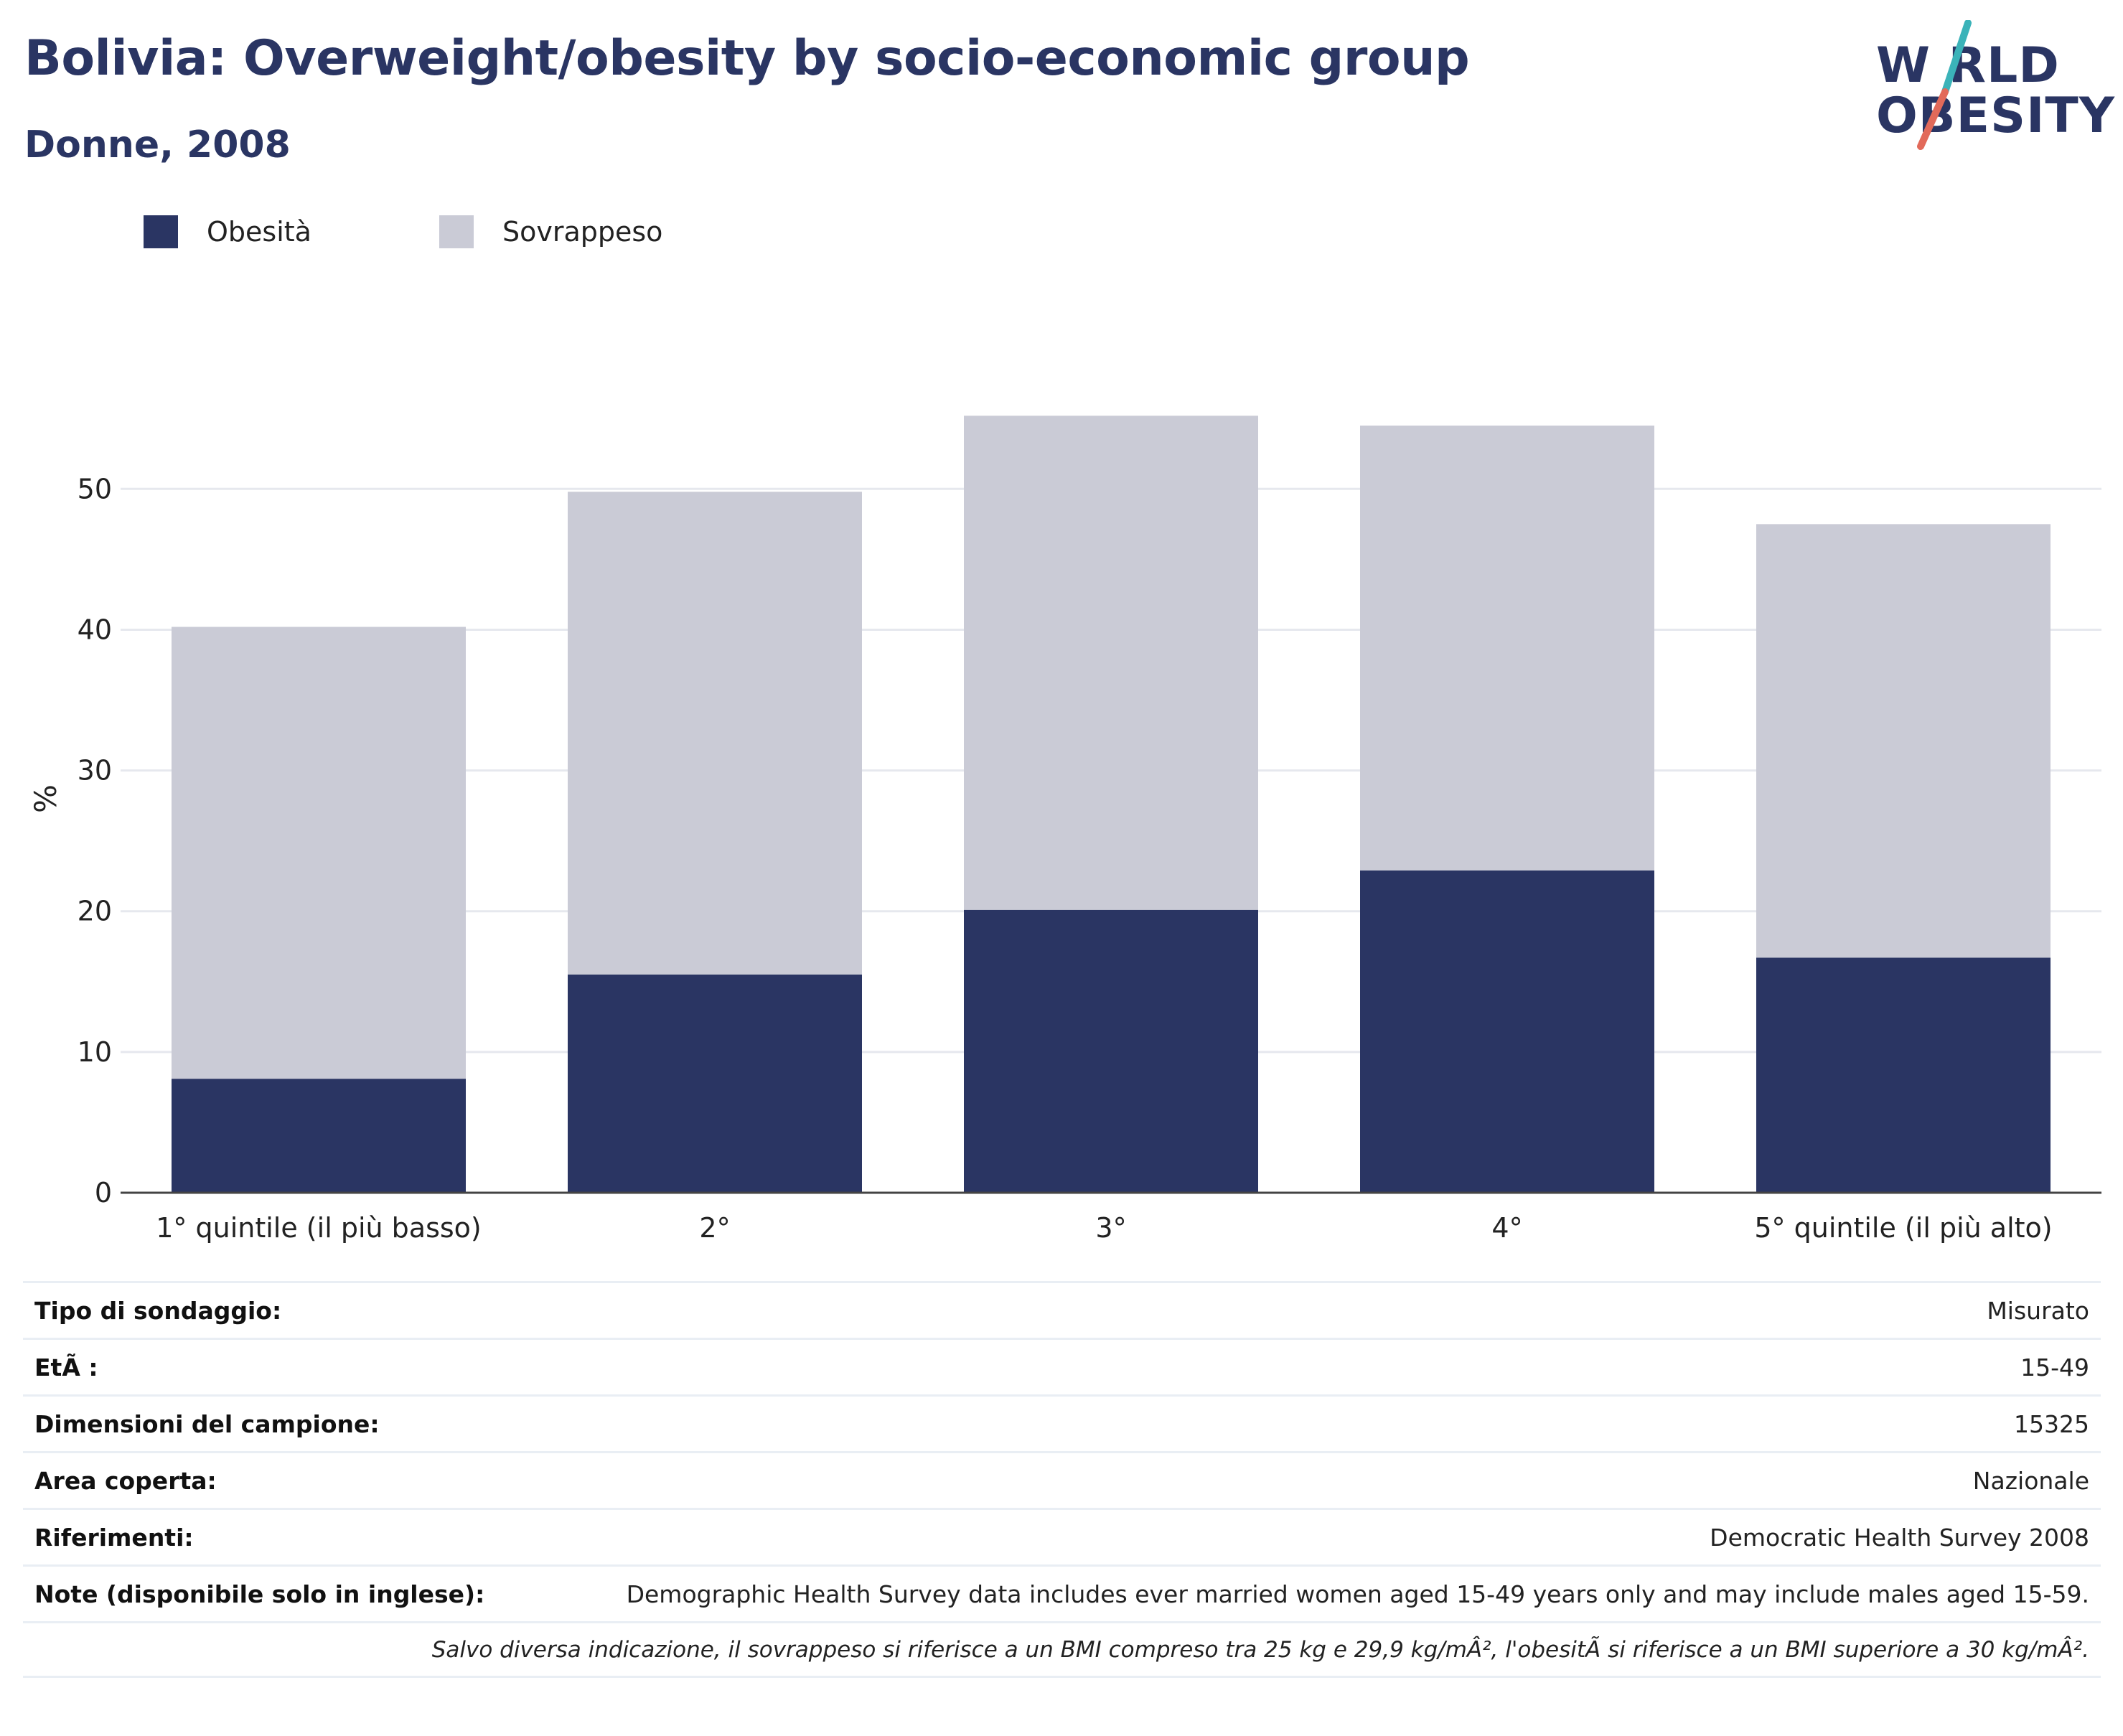 The height and width of the screenshot is (1736, 2123). I want to click on legend-item-obesity: Obesità, so click(227, 231).